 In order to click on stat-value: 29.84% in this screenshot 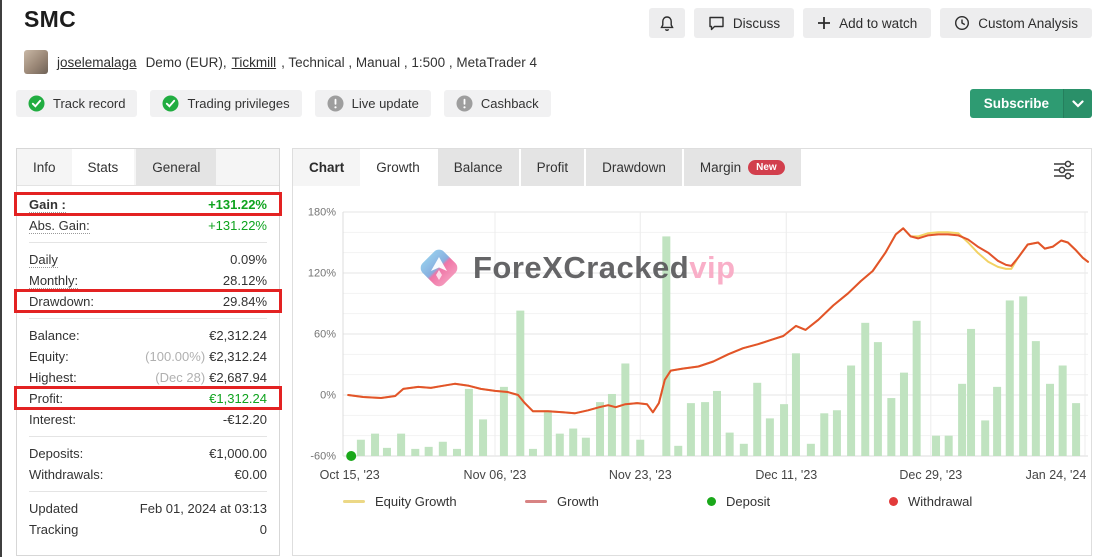, I will do `click(244, 301)`.